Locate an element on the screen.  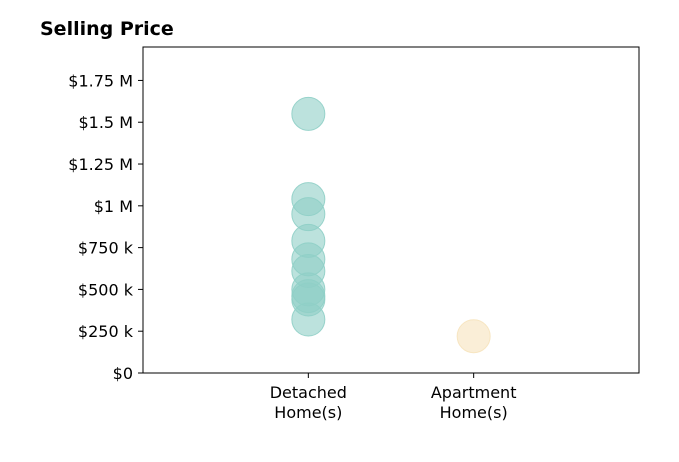
y-tick-label: $1 M is located at coordinates (113, 206).